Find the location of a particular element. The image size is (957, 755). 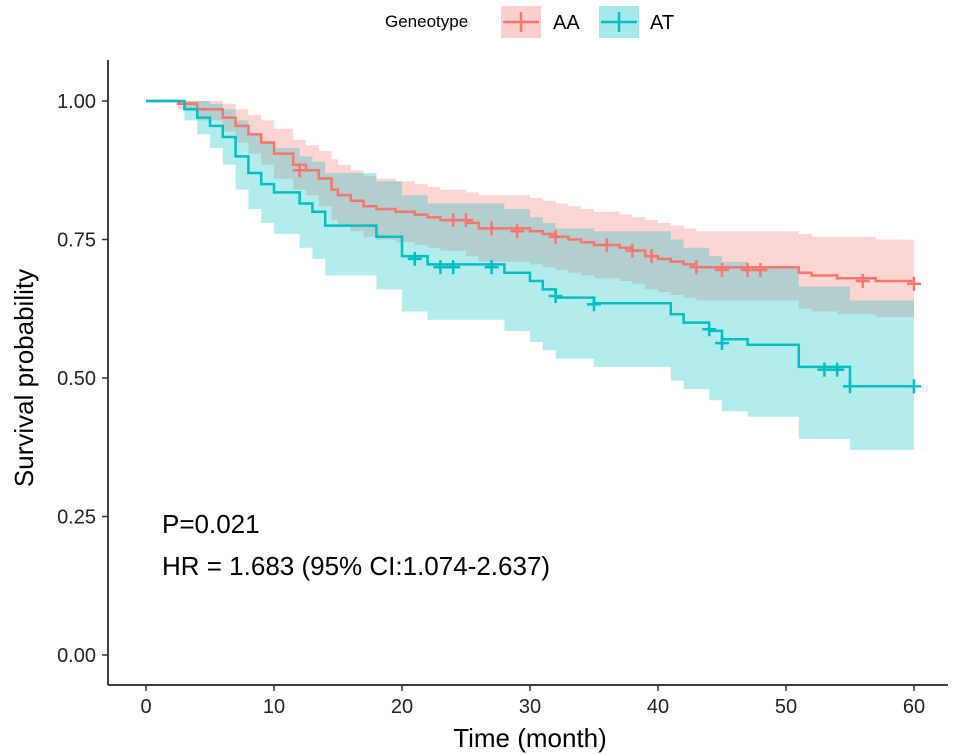

y-tick-label: 0.00 is located at coordinates (76, 656).